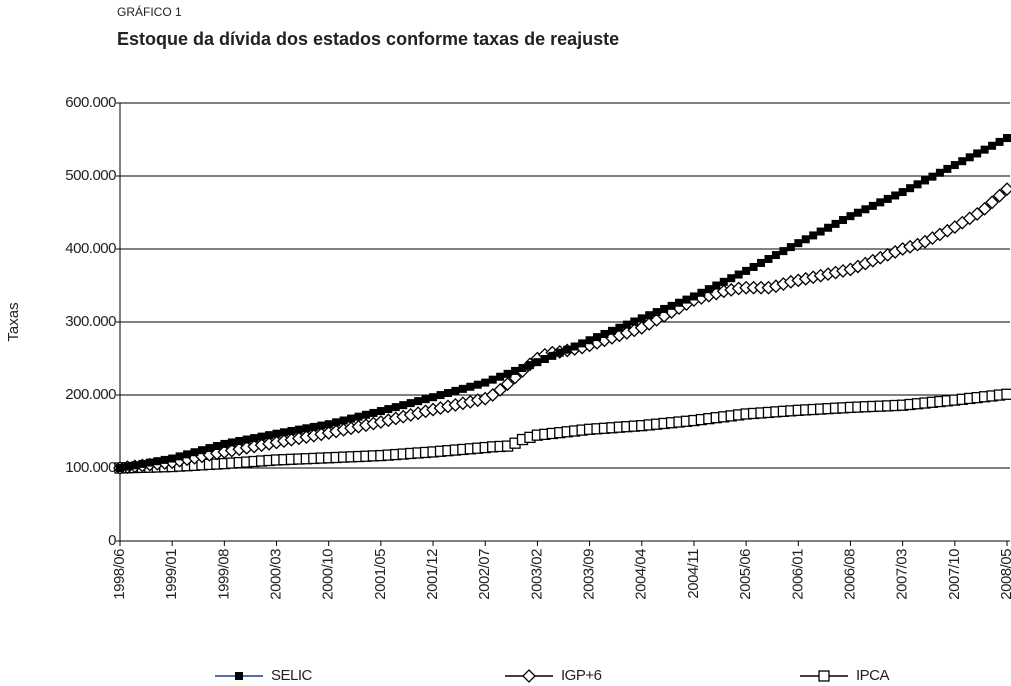 The height and width of the screenshot is (686, 1011). Describe the element at coordinates (536, 574) in the screenshot. I see `x-tick-label: 2003/02` at that location.